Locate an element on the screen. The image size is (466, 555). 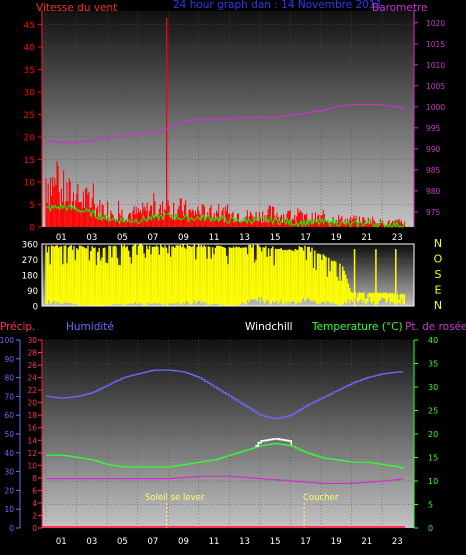
hour-tick-label: 01 is located at coordinates (61, 542).